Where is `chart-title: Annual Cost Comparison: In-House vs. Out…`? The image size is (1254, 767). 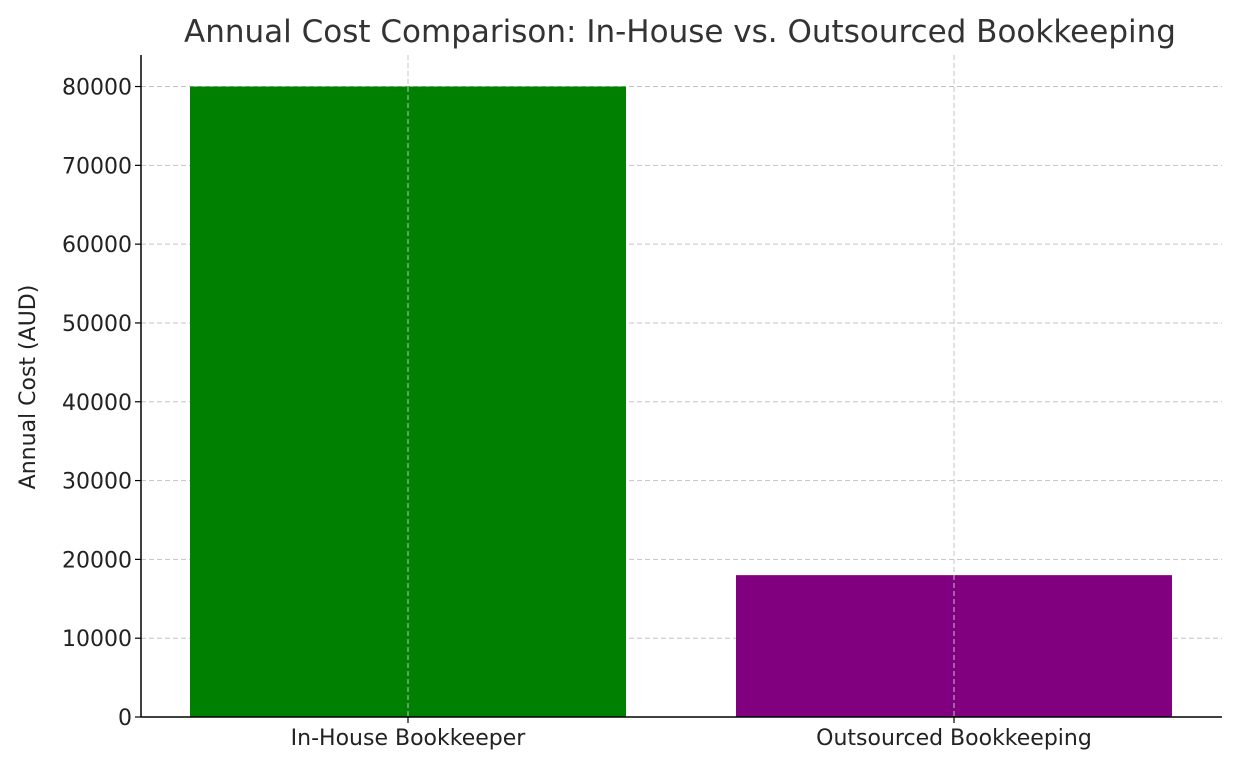
chart-title: Annual Cost Comparison: In-House vs. Out… is located at coordinates (680, 32).